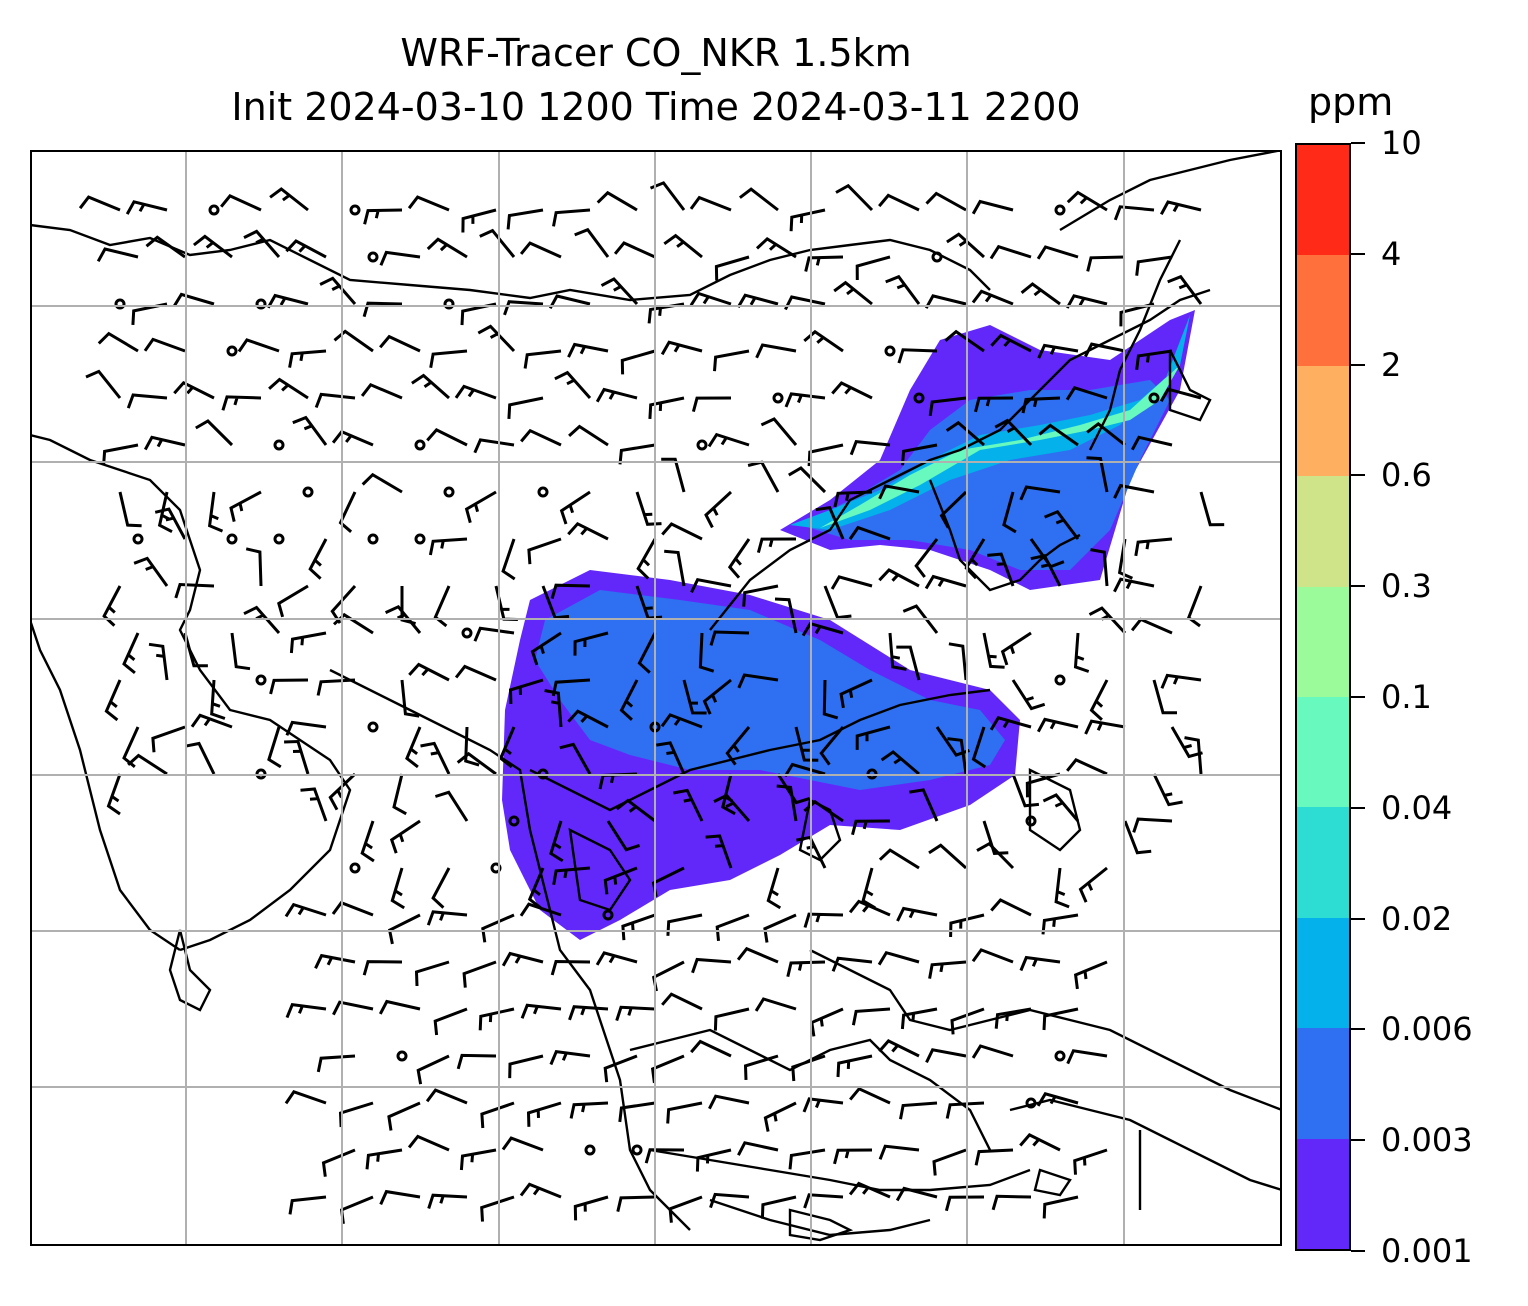 The width and height of the screenshot is (1528, 1306). What do you see at coordinates (1391, 253) in the screenshot?
I see `colorbar-tick-label: 4` at bounding box center [1391, 253].